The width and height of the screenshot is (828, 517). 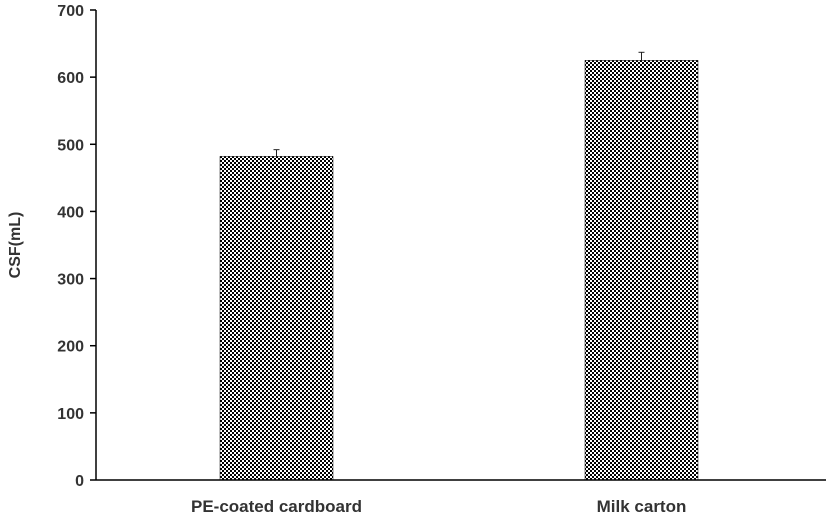 What do you see at coordinates (70, 414) in the screenshot?
I see `y-tick-label: 100` at bounding box center [70, 414].